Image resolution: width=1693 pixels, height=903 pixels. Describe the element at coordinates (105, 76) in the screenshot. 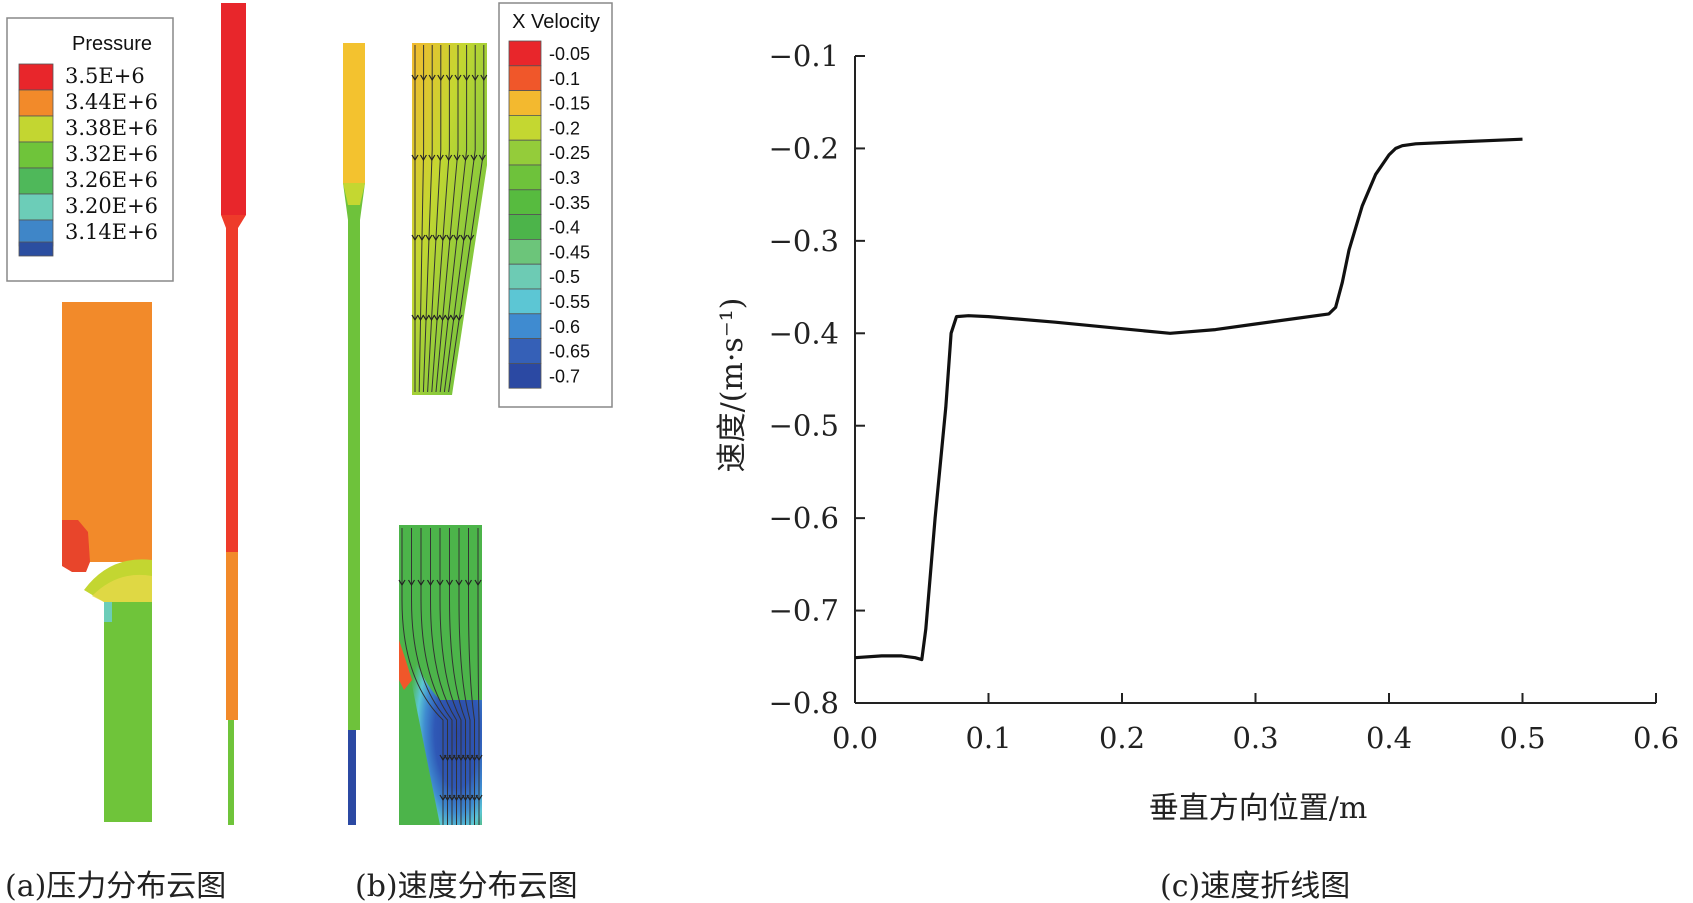

I see `pressure-legend-label: 3.5E+6` at that location.